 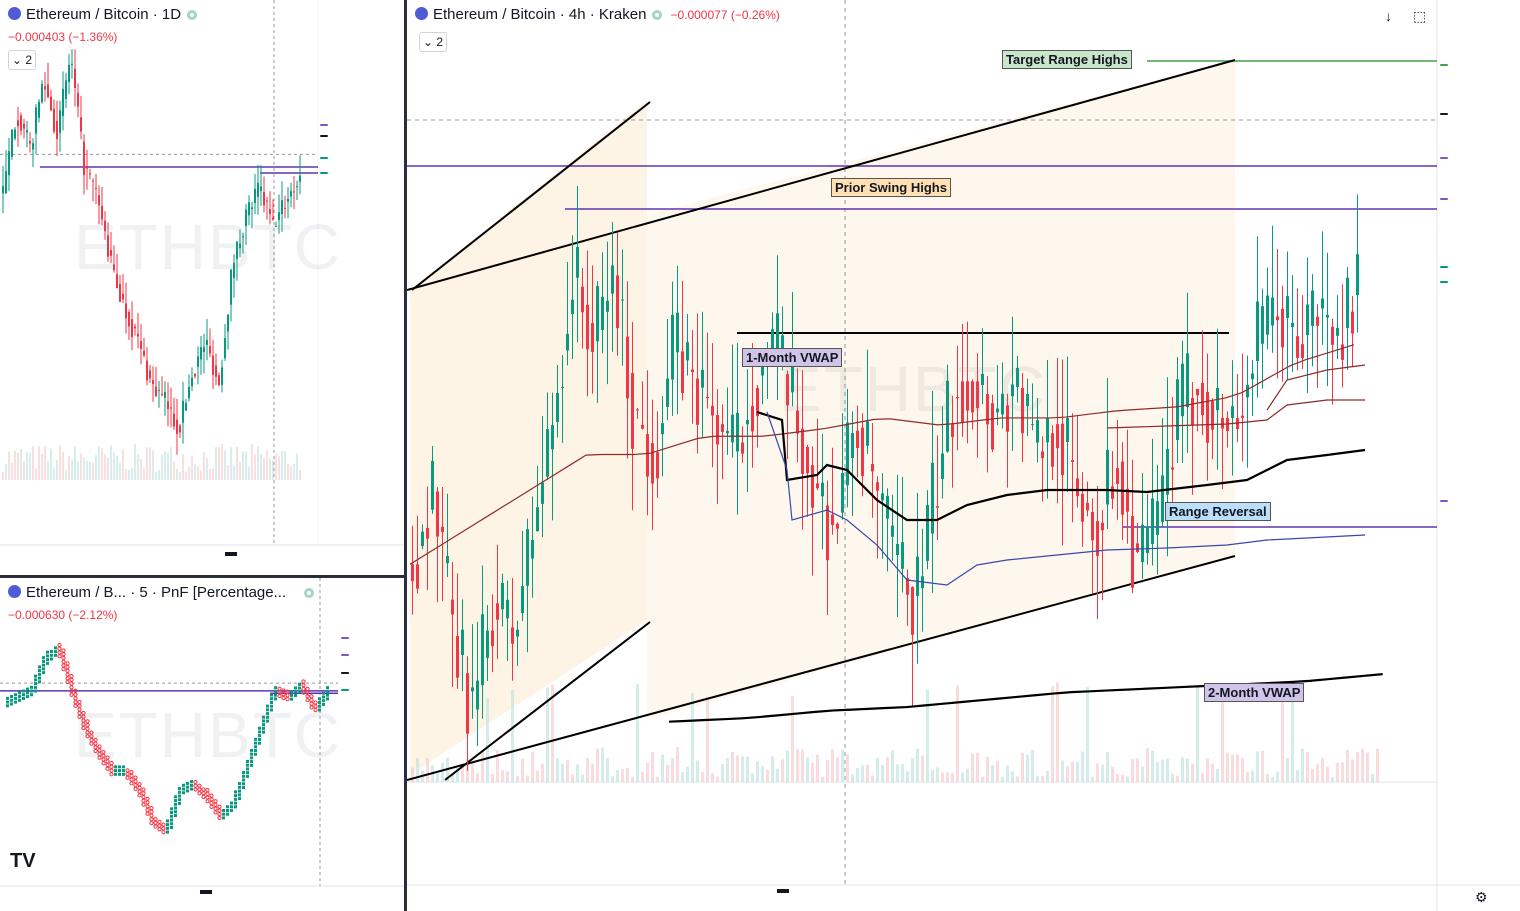 I want to click on annotation-target-range-highs: Target Range Highs, so click(x=1067, y=59).